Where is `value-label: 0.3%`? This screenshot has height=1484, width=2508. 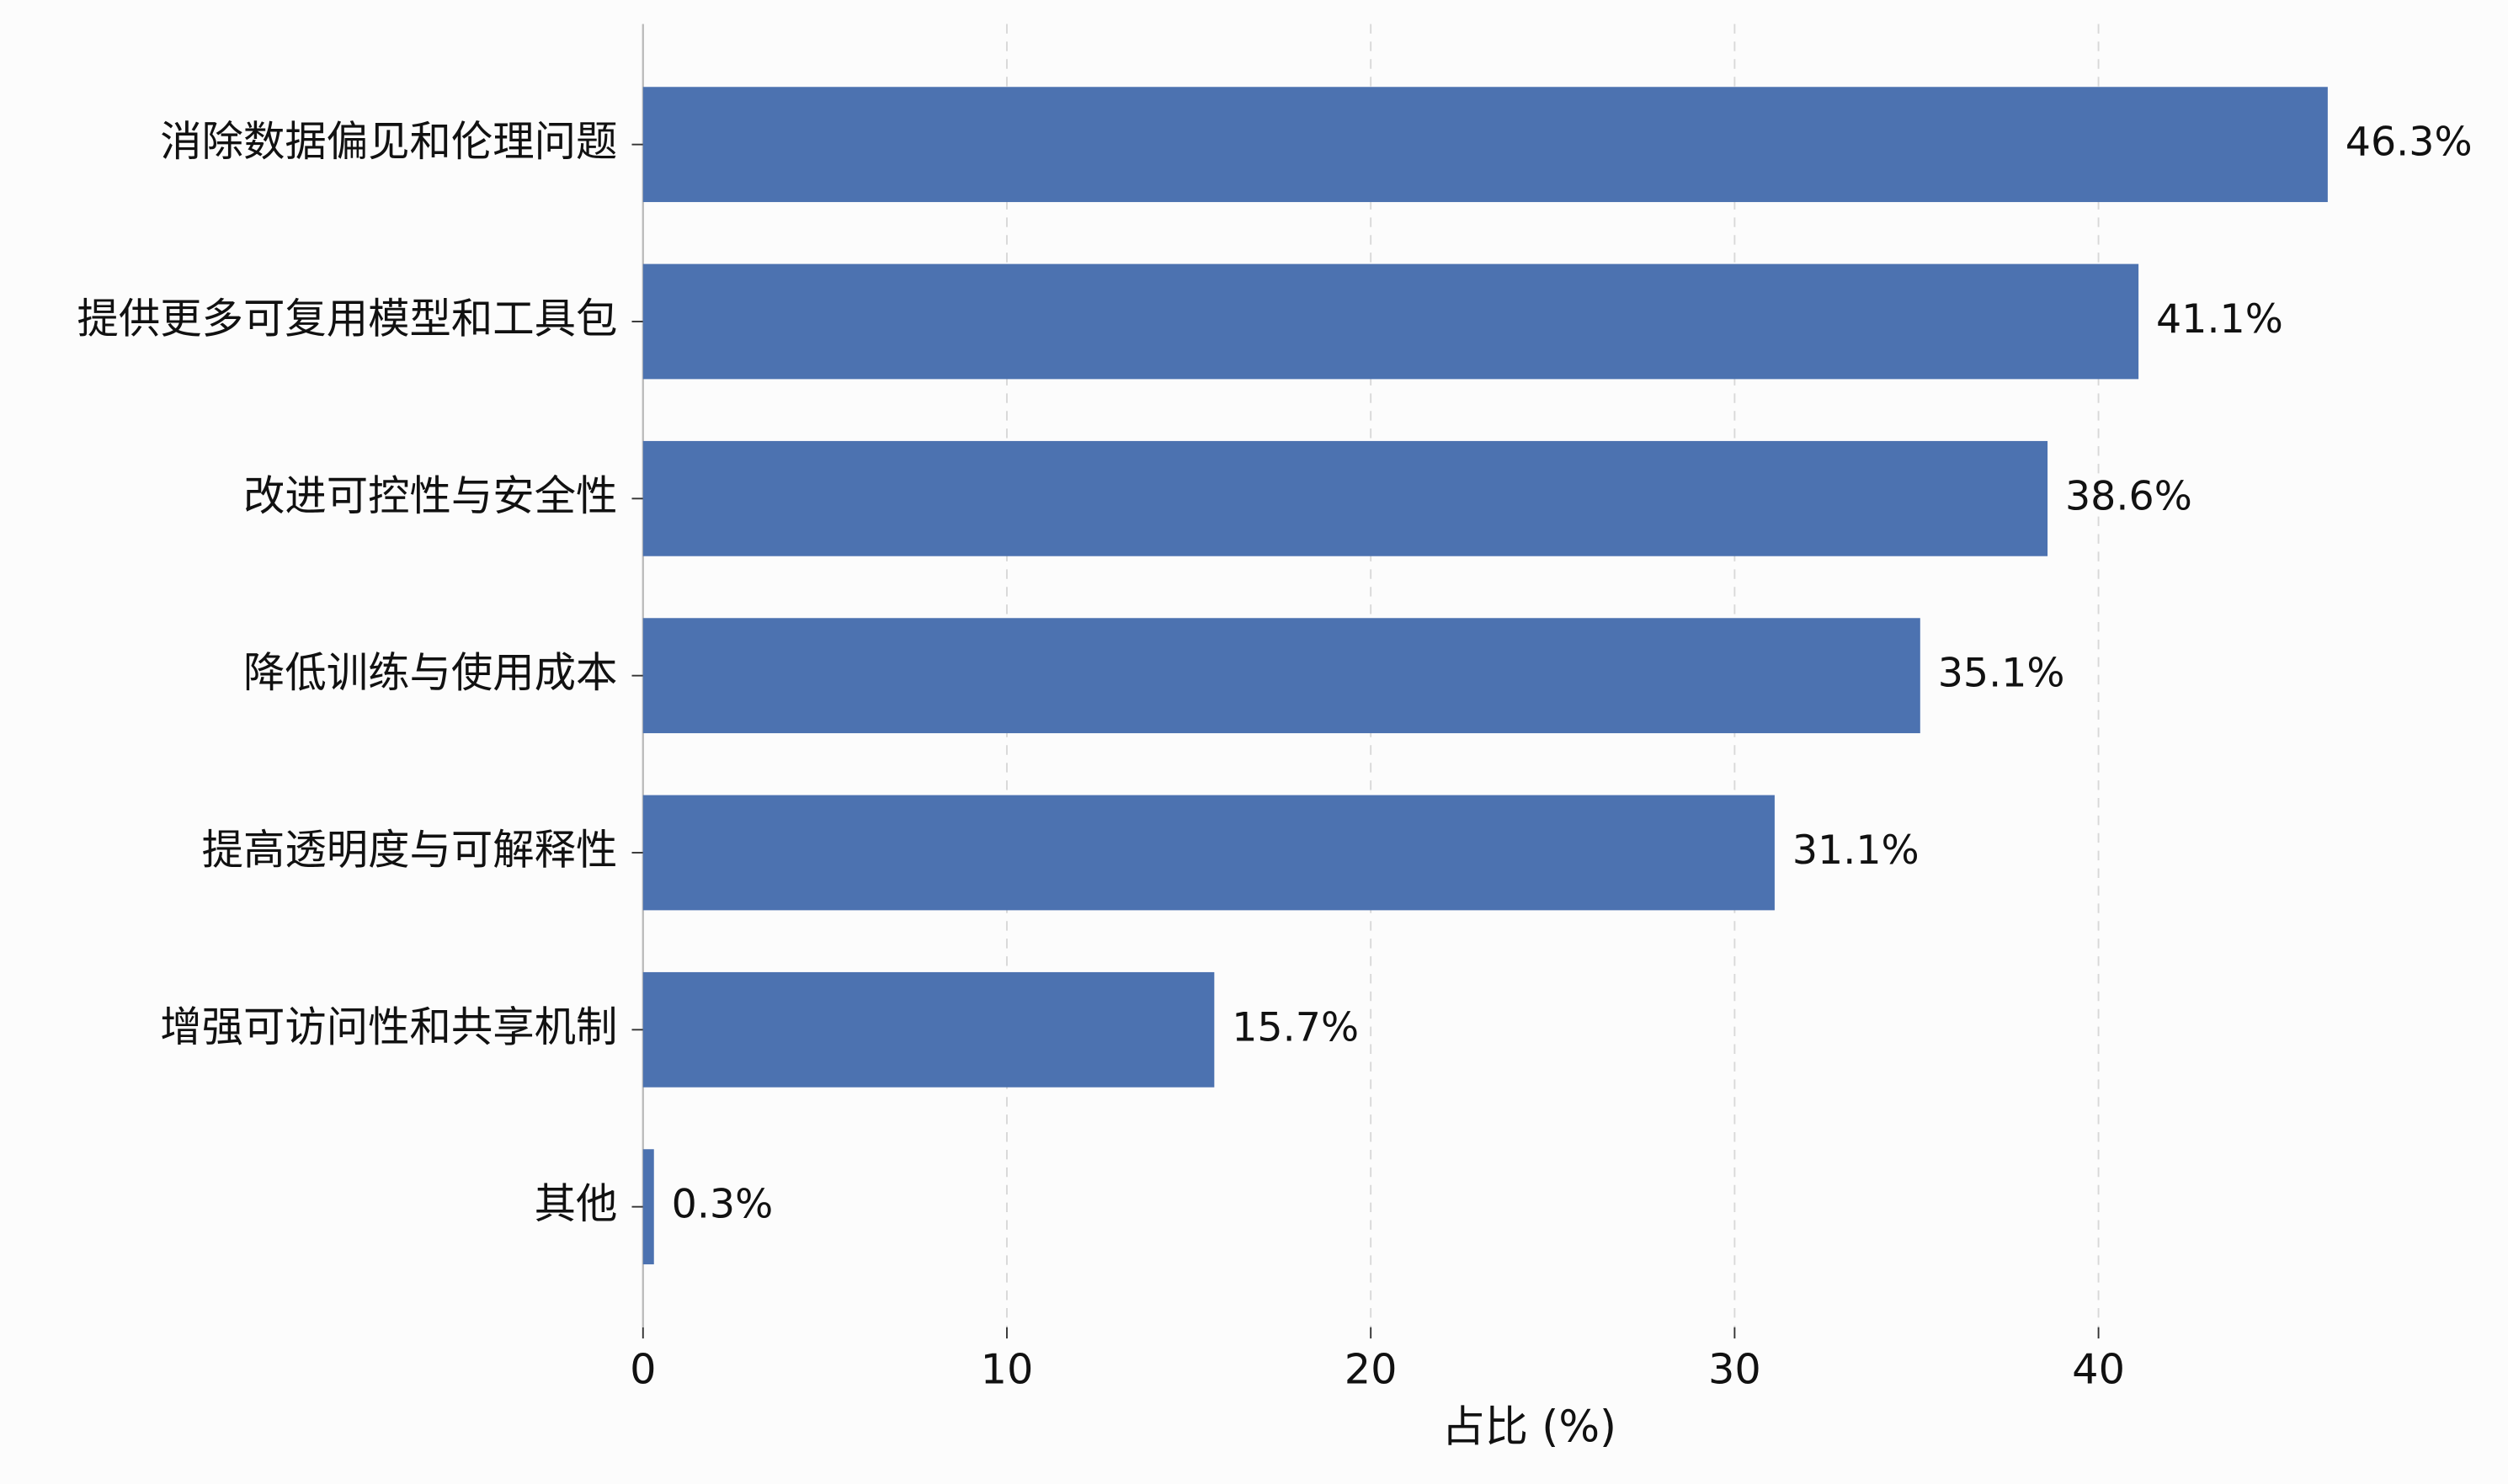 value-label: 0.3% is located at coordinates (723, 1205).